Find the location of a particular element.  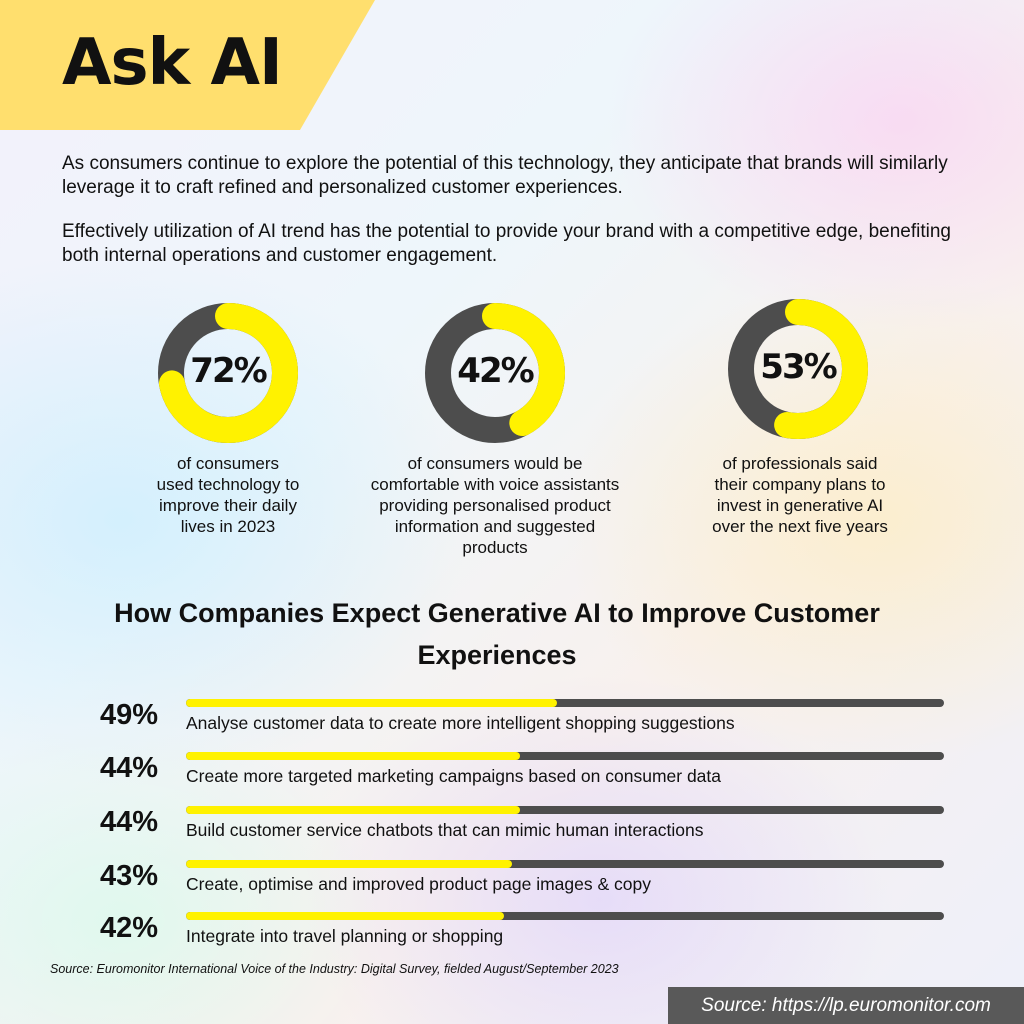

donut-caption-line: providing personalised product is located at coordinates (495, 505).